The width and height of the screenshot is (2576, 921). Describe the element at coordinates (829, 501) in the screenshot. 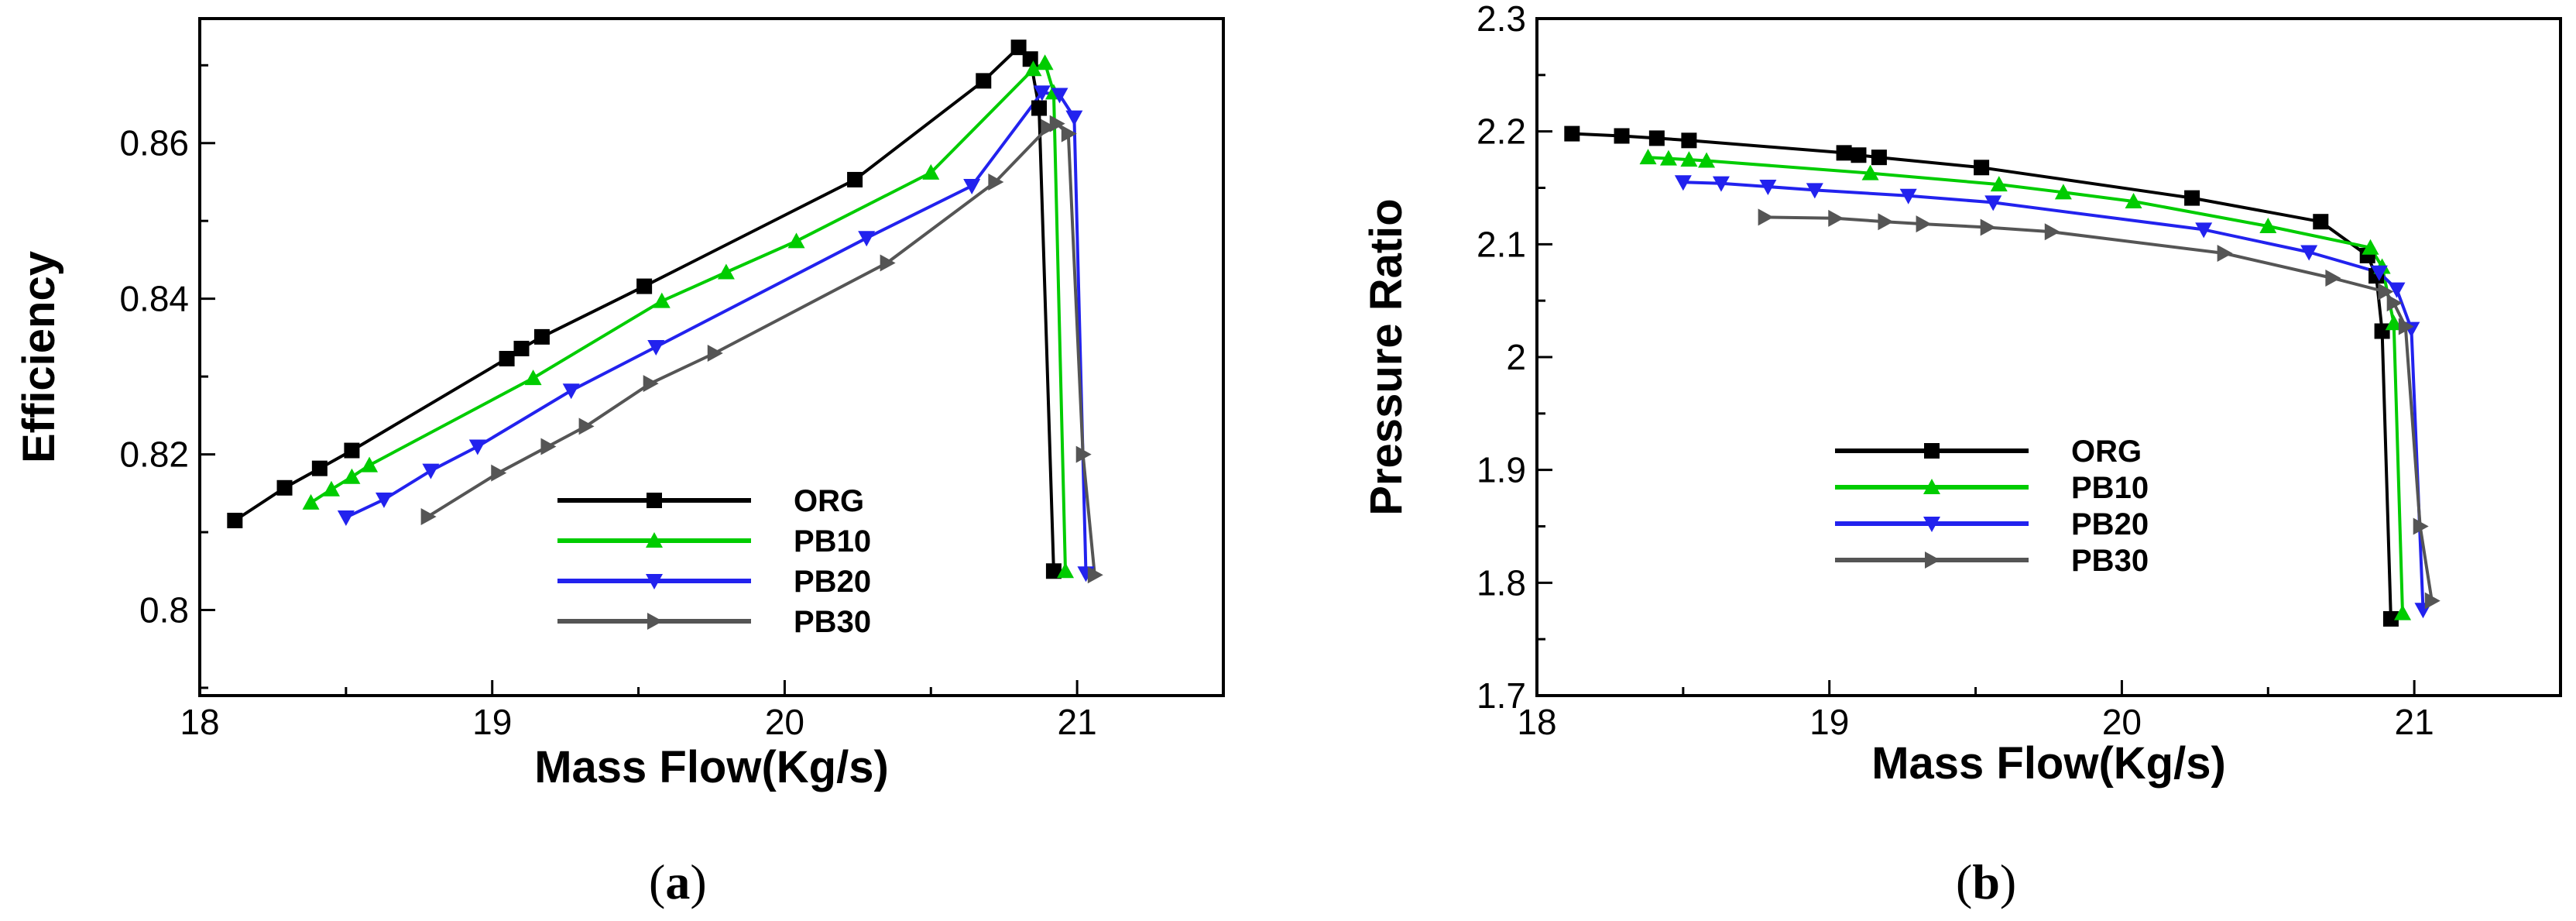

I see `legend-label: ORG` at that location.